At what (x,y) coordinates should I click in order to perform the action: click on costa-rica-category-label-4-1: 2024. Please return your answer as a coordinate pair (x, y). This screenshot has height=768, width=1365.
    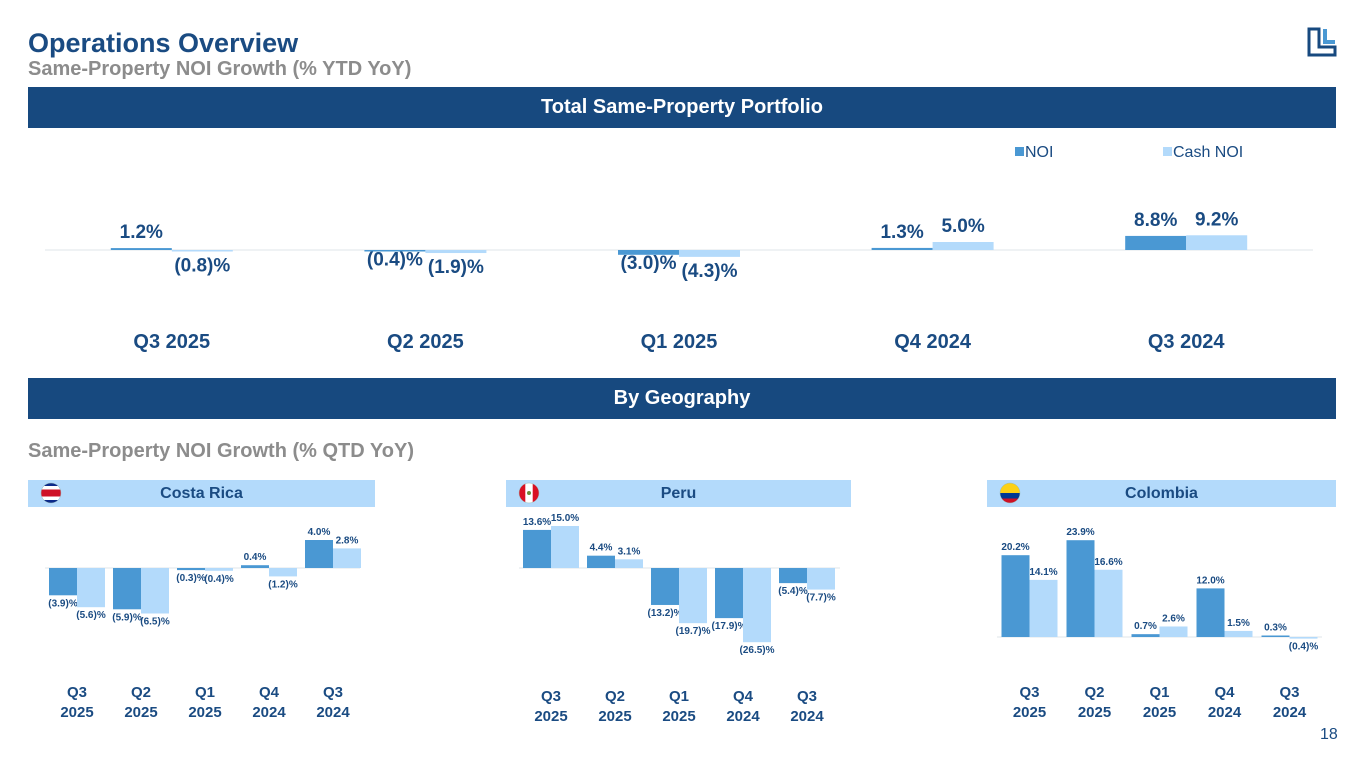
    Looking at the image, I should click on (333, 712).